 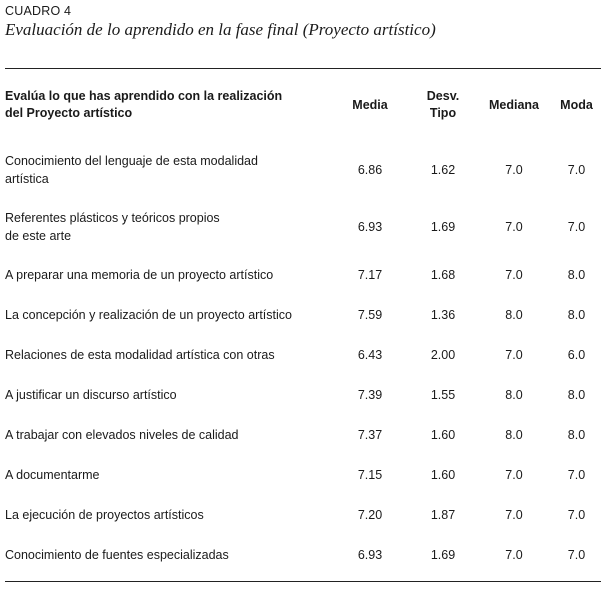 I want to click on cell-media: 7.37, so click(x=370, y=435).